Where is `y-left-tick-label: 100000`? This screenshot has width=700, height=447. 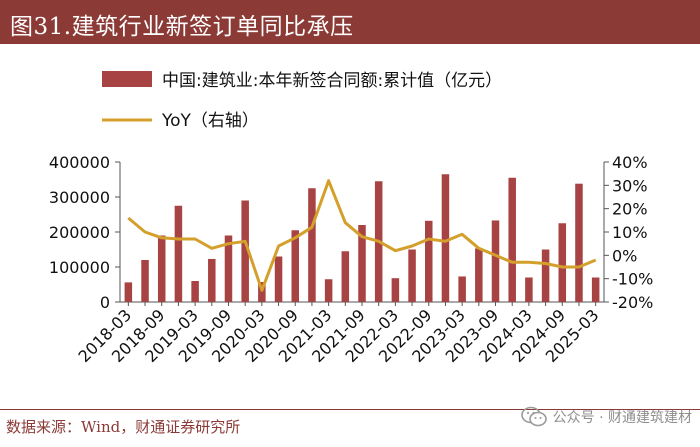 y-left-tick-label: 100000 is located at coordinates (79, 267).